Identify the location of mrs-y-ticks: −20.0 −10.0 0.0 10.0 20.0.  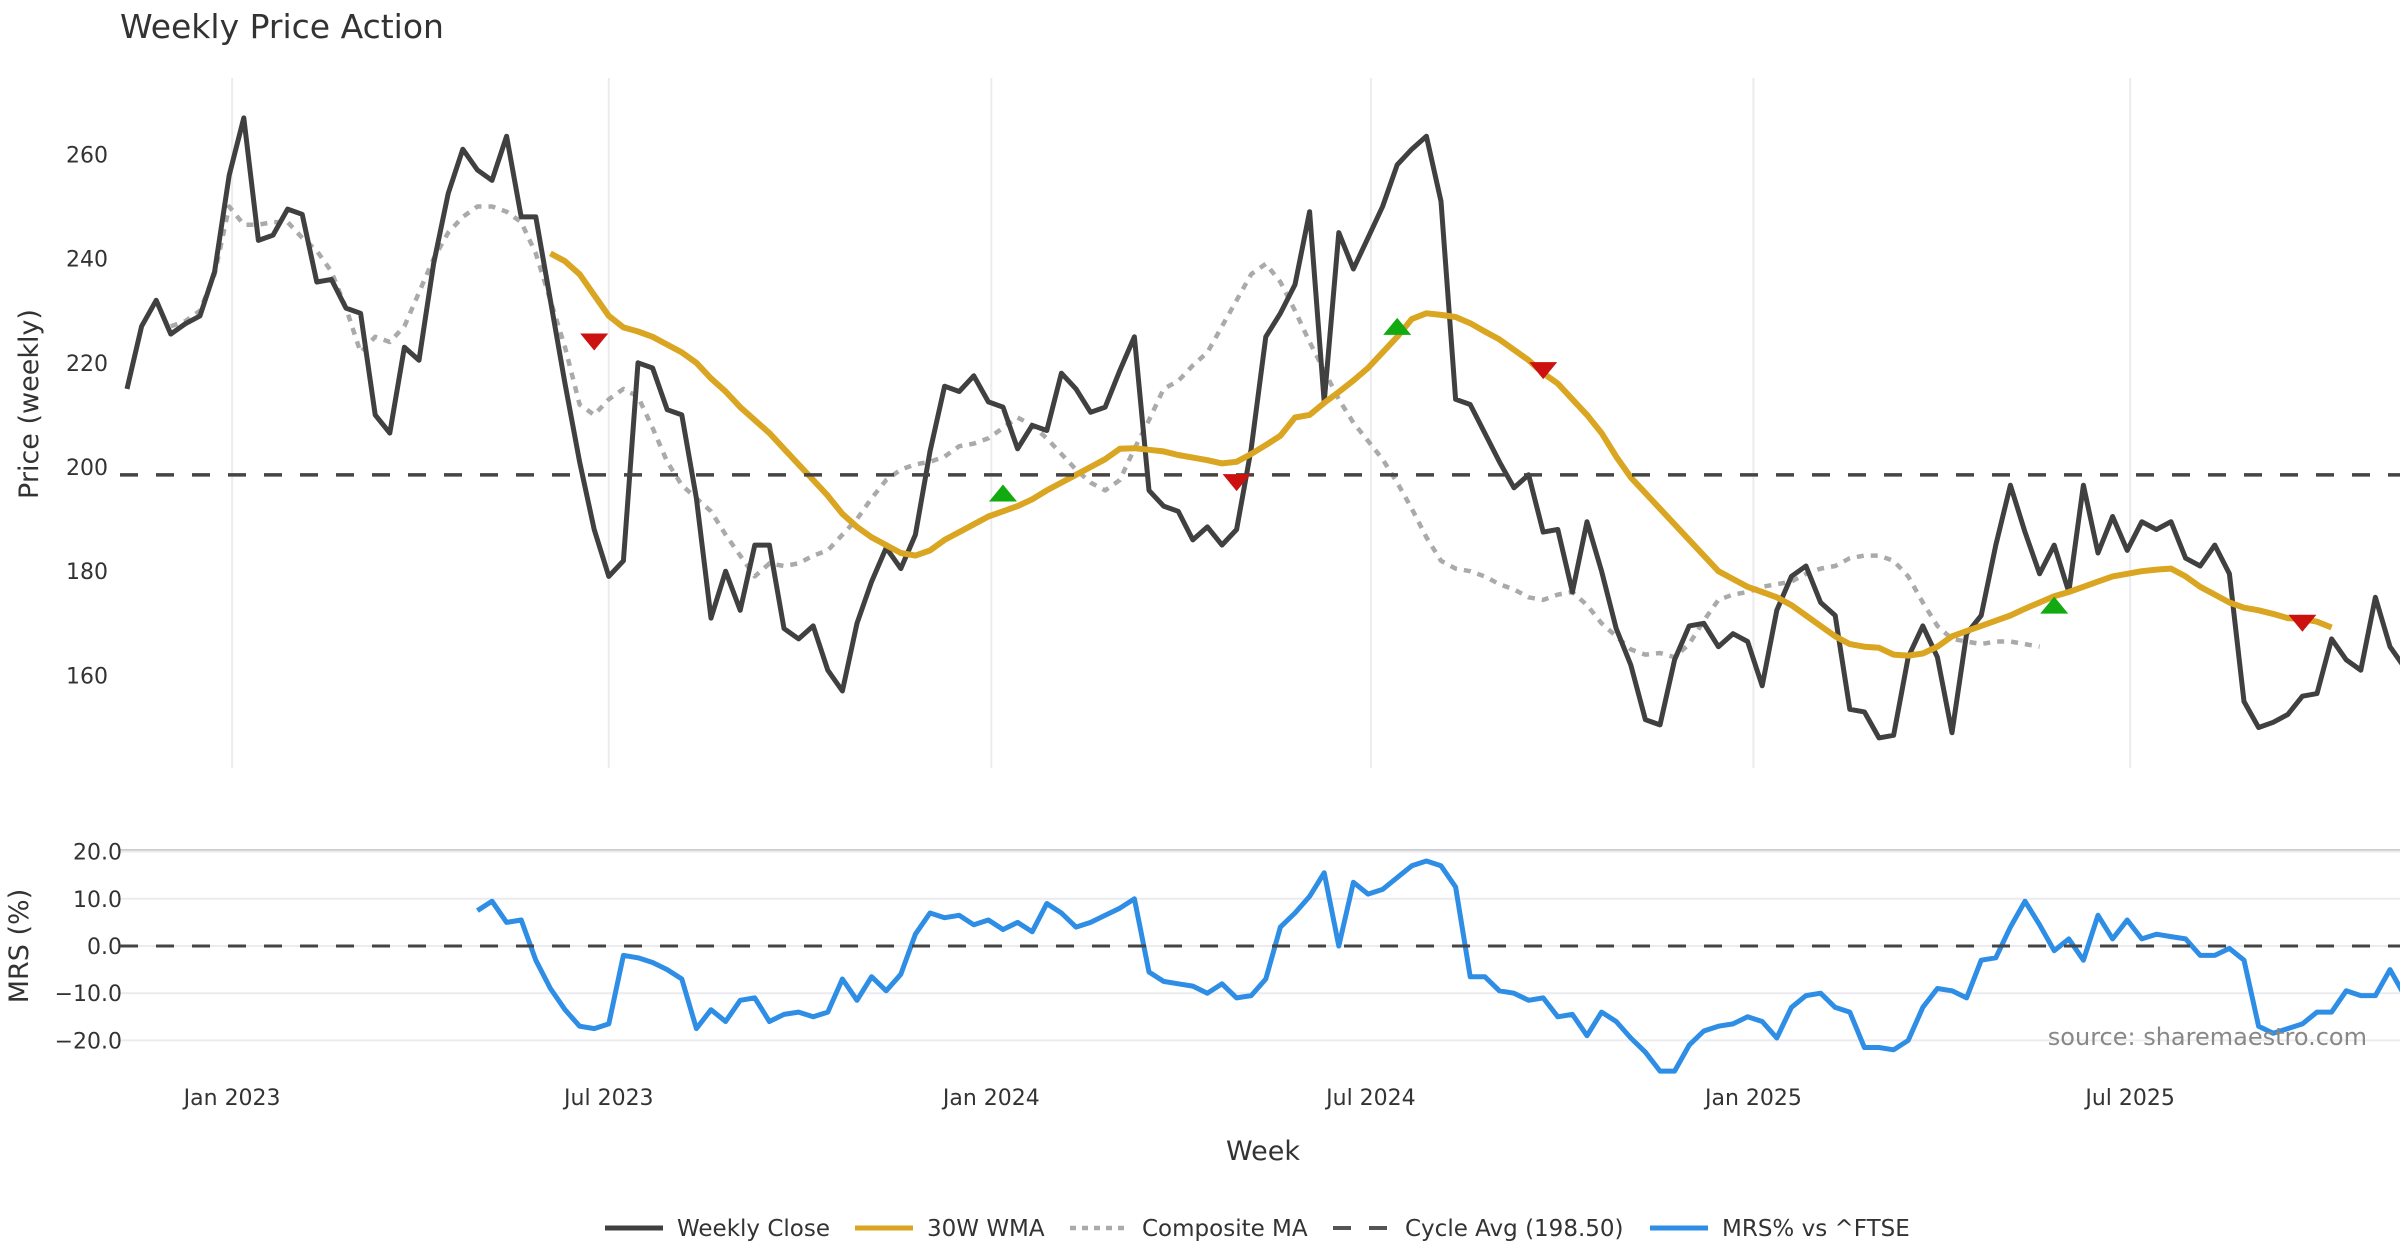
(88, 948).